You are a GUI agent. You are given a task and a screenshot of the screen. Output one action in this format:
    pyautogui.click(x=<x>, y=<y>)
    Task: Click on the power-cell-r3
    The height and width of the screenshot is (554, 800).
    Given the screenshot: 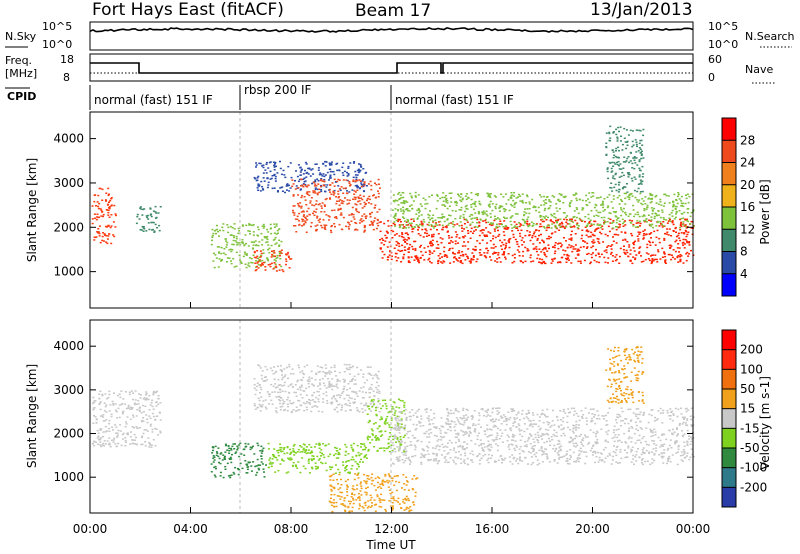 What is the action you would take?
    pyautogui.click(x=256, y=270)
    